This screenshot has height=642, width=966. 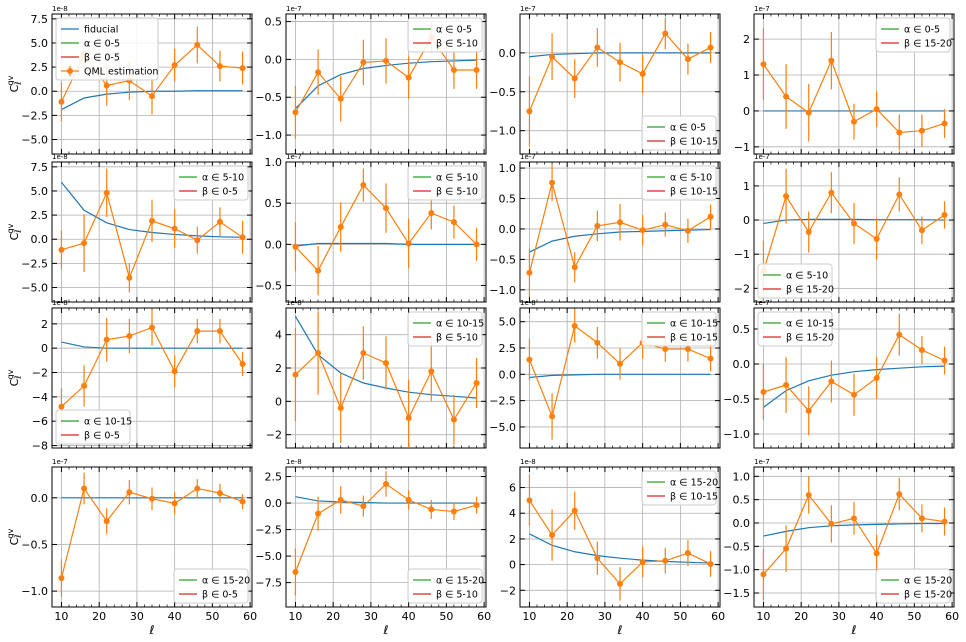 I want to click on legend: α ∈ 5-10 β ∈ 0-5, so click(x=211, y=183).